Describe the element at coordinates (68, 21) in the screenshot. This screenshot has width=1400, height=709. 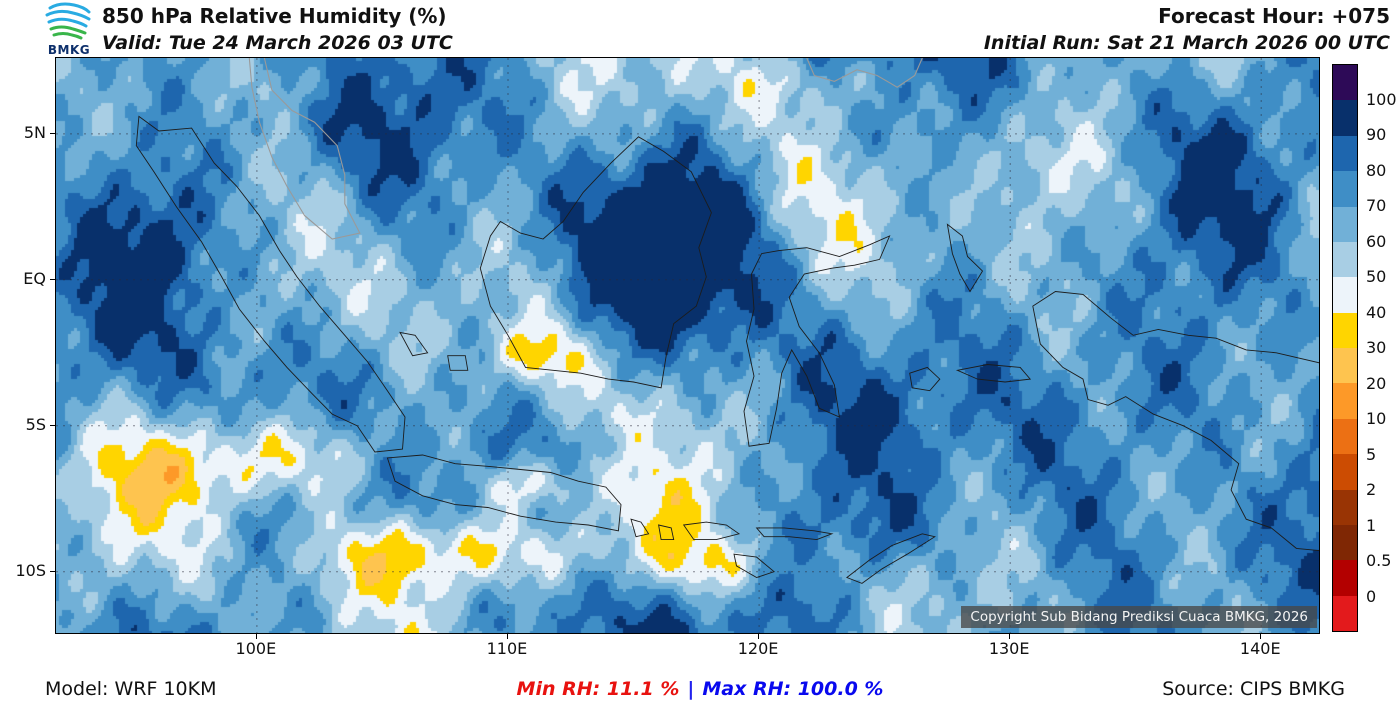
I see `bmkg-logo-icon` at that location.